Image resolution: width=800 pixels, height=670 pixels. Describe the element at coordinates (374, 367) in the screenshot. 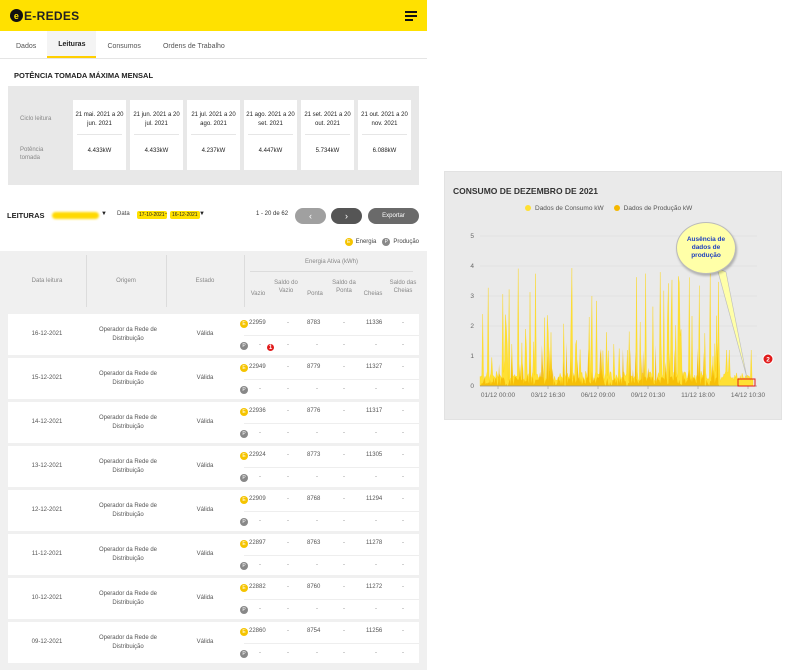

I see `reading-cheias: 11327` at that location.